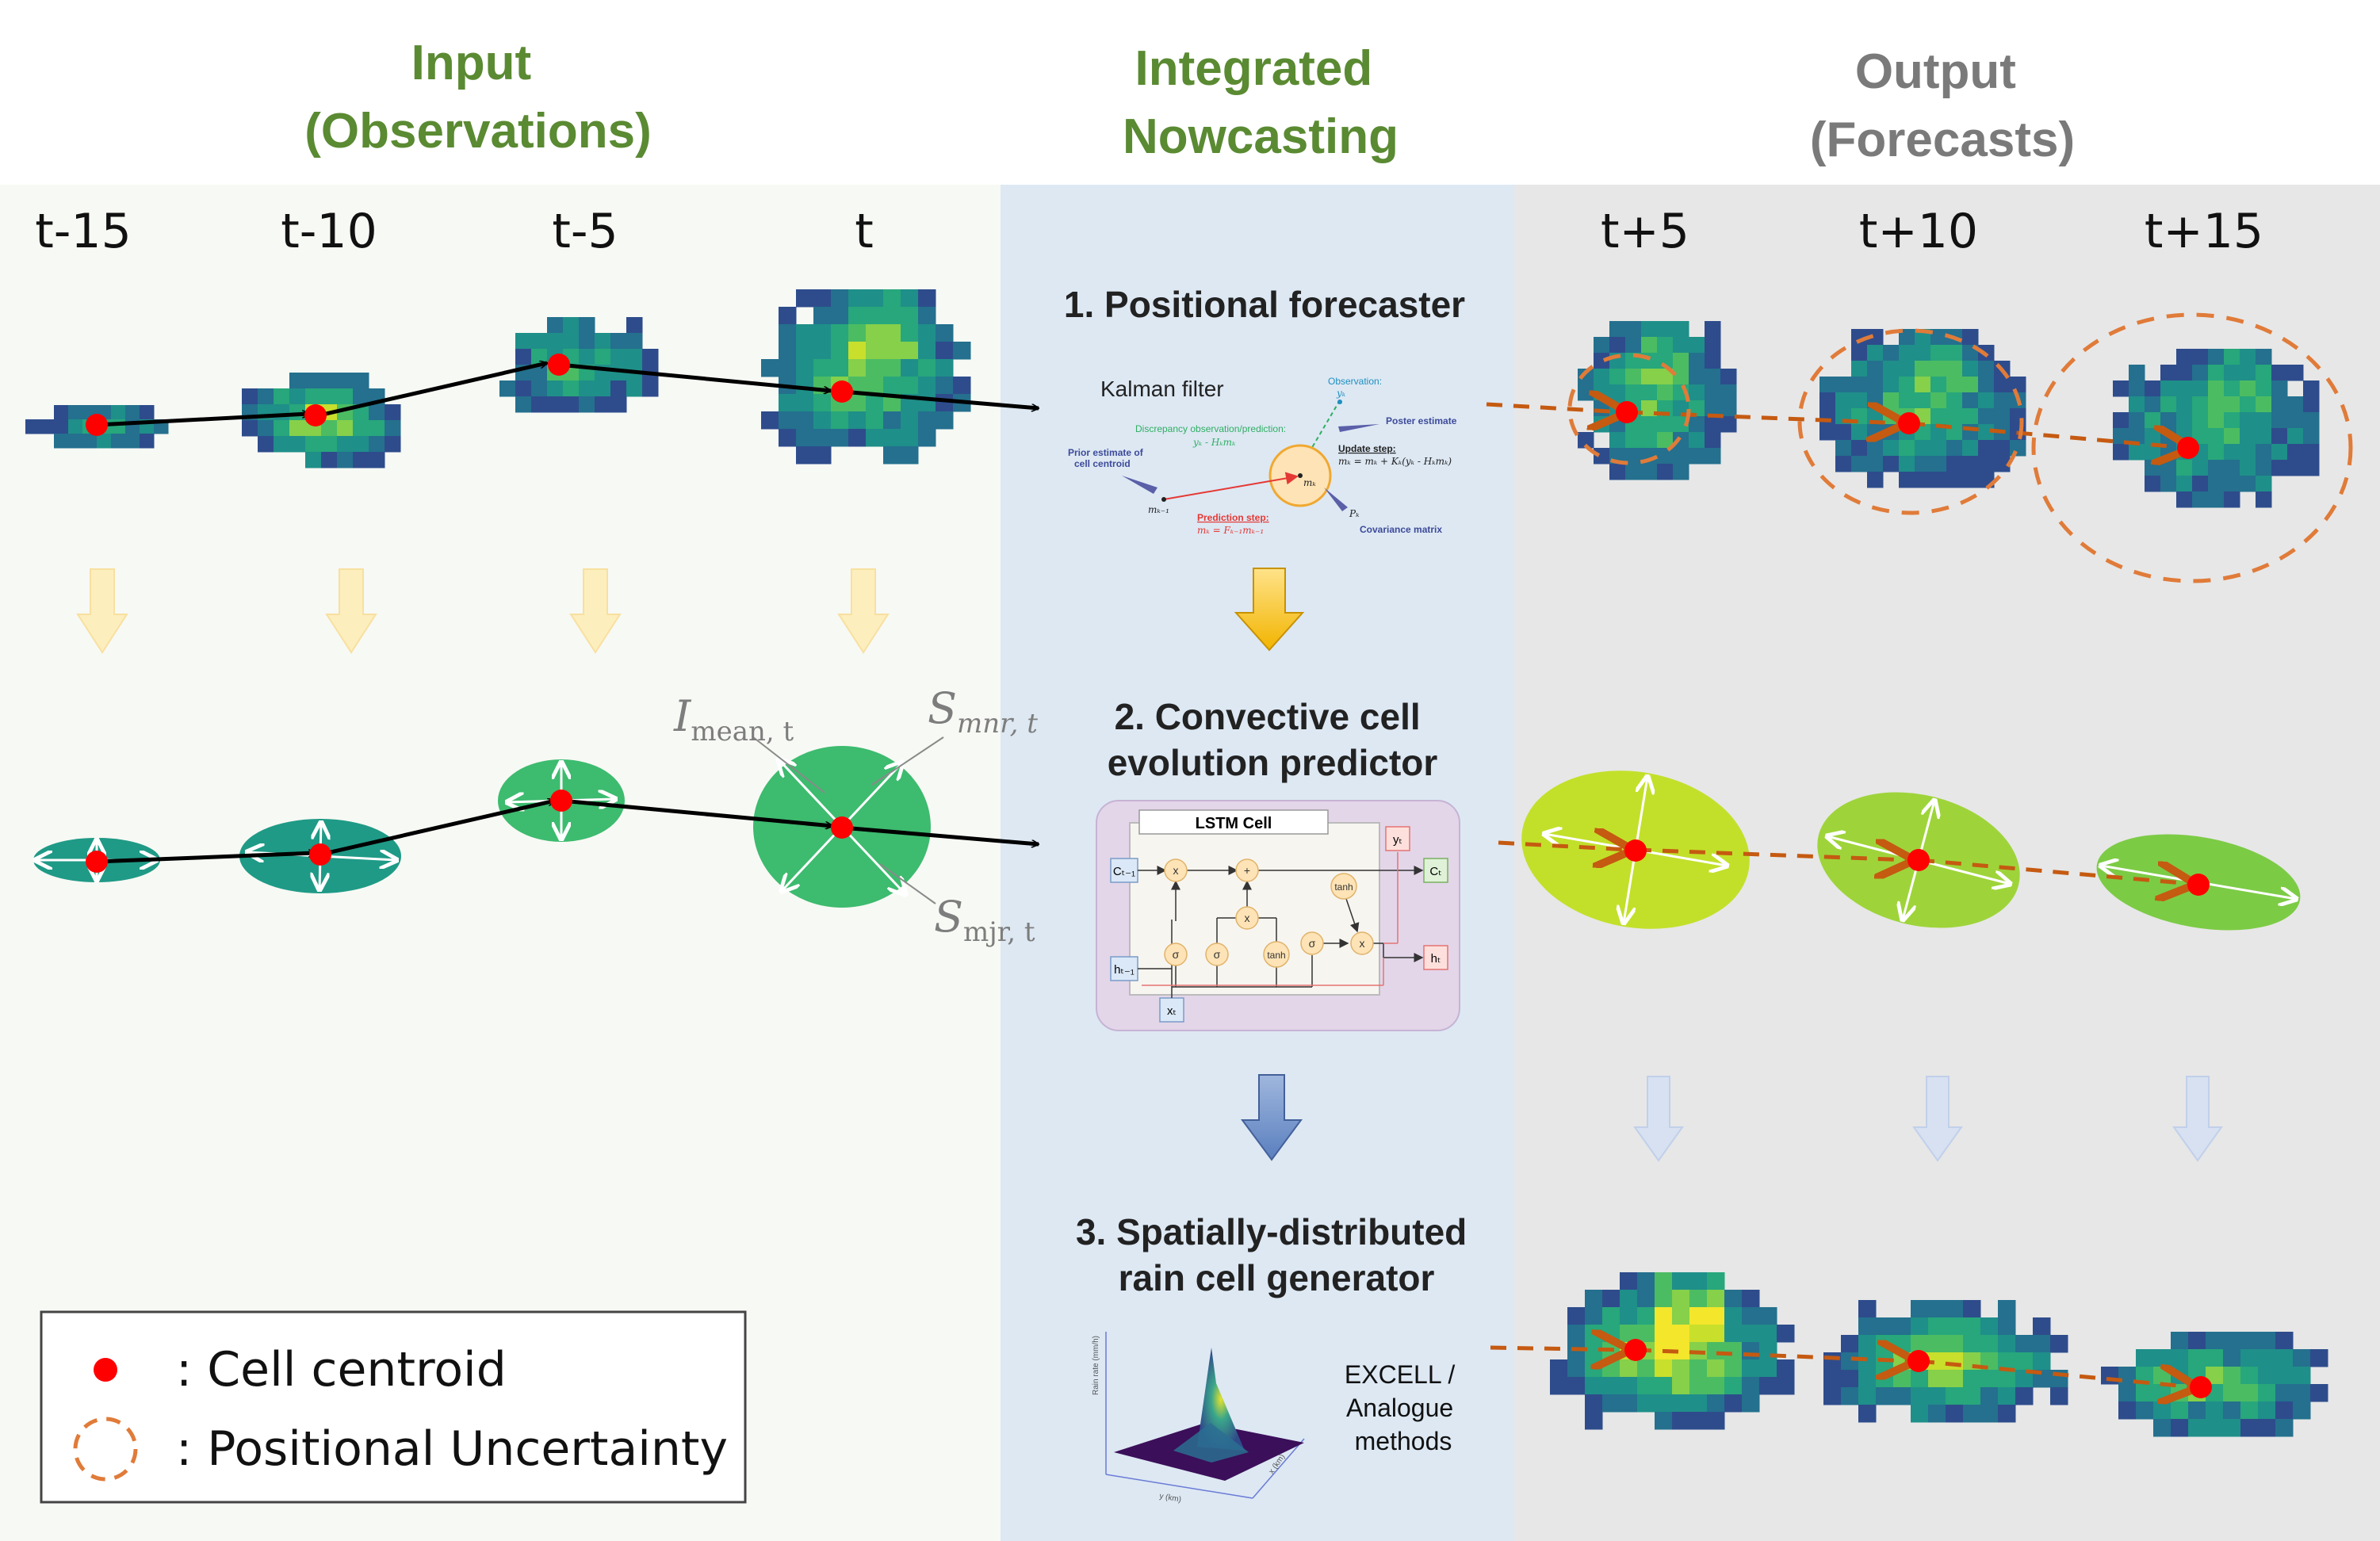  What do you see at coordinates (1354, 513) in the screenshot?
I see `kalman-pk: Pₖ` at bounding box center [1354, 513].